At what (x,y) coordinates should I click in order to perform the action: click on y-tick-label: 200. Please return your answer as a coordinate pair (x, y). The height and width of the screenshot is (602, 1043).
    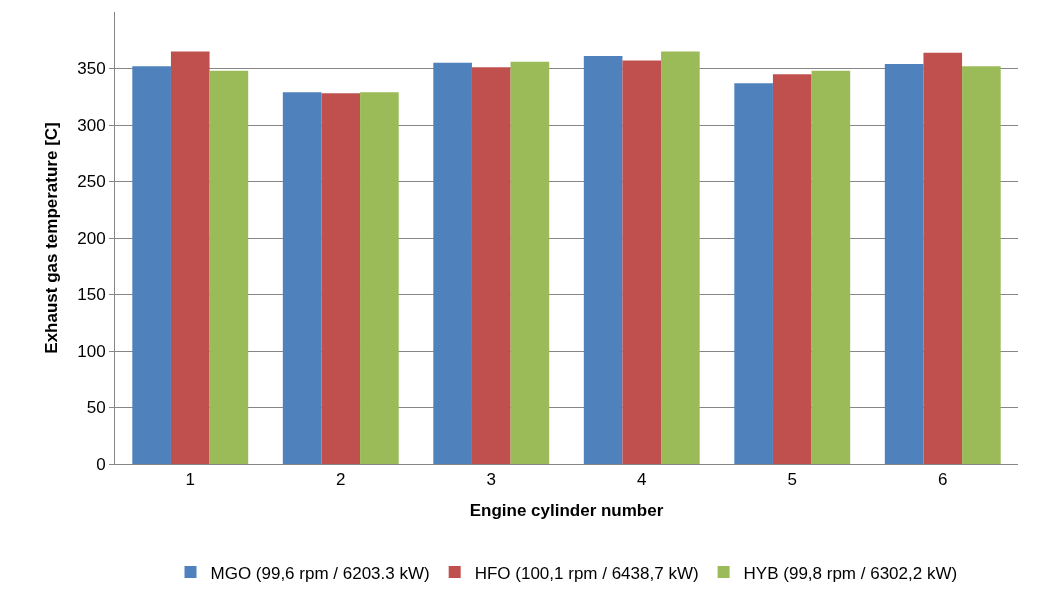
    Looking at the image, I should click on (91, 238).